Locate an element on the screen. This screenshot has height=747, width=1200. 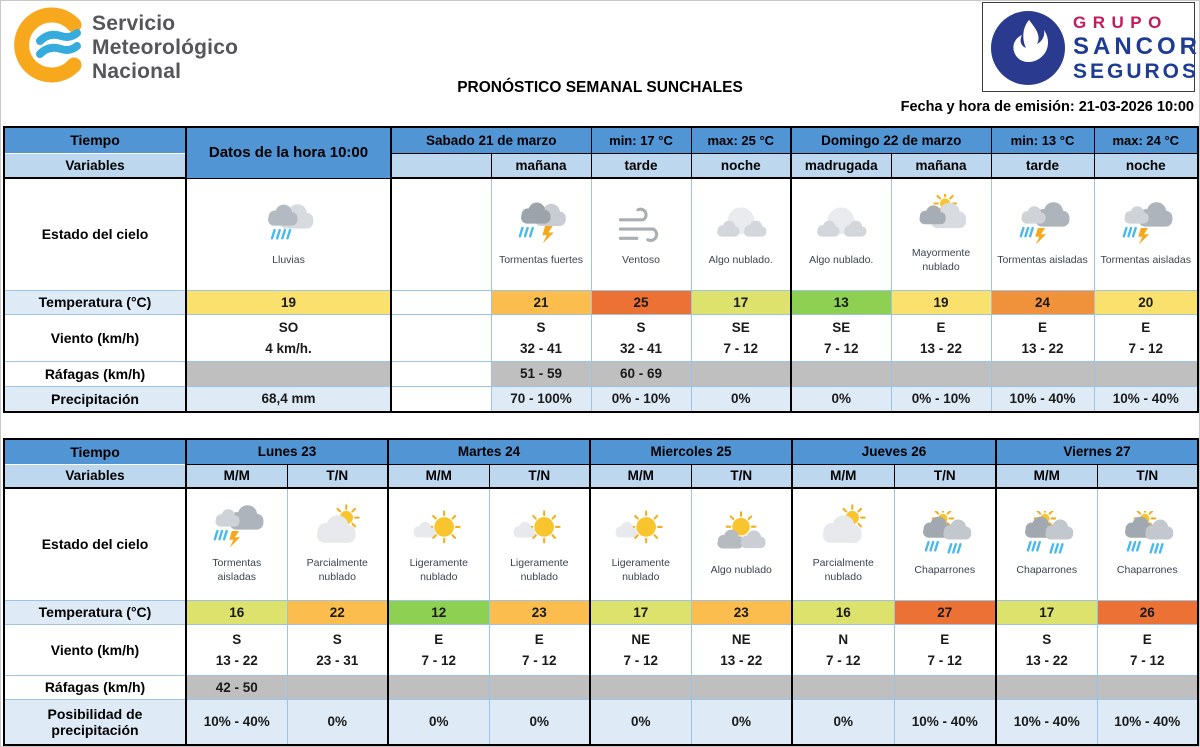
temperature-cell: 25 is located at coordinates (641, 302).